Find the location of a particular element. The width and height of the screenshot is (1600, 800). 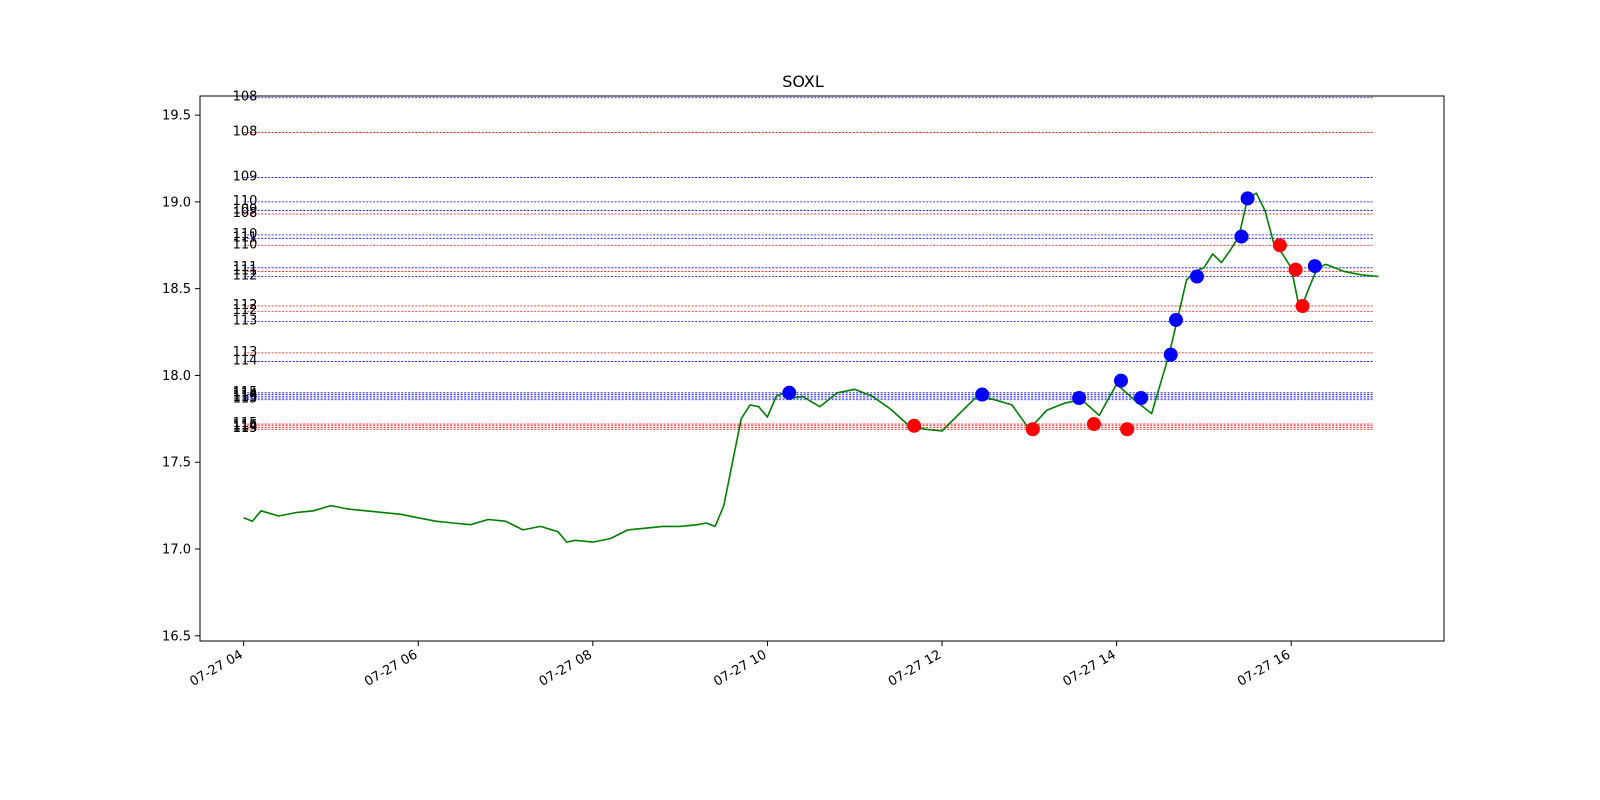

y-tick-label: 18.0 is located at coordinates (176, 376).